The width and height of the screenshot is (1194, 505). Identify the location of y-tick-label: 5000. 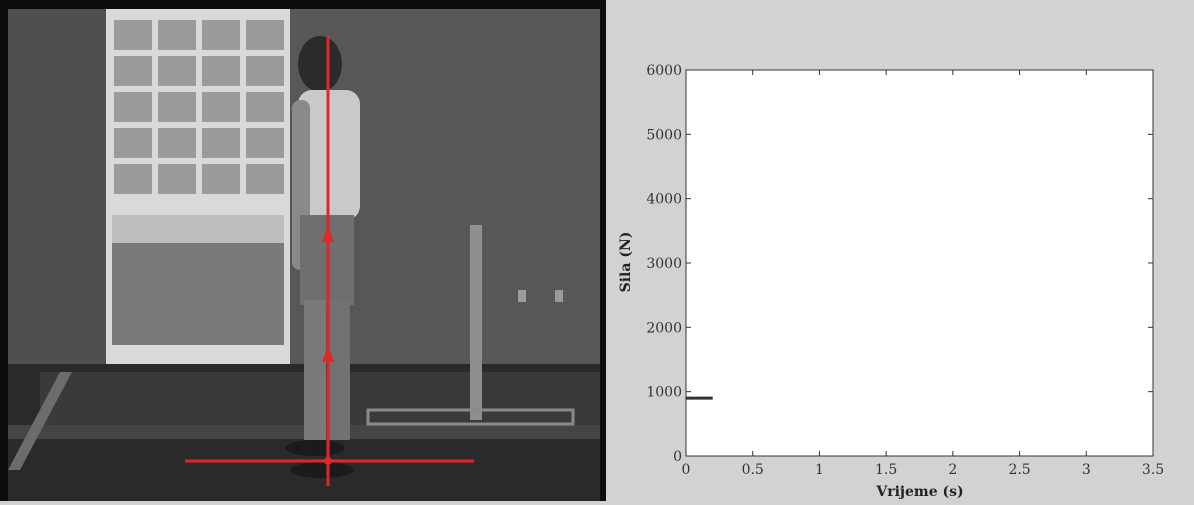
(664, 135).